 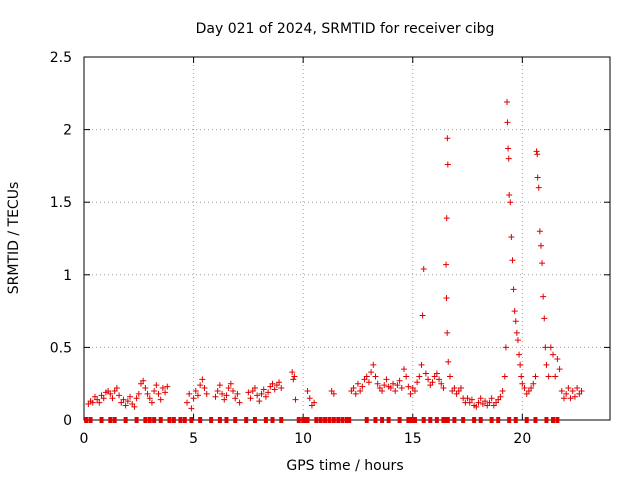 What do you see at coordinates (303, 439) in the screenshot?
I see `x-tick-label: 10` at bounding box center [303, 439].